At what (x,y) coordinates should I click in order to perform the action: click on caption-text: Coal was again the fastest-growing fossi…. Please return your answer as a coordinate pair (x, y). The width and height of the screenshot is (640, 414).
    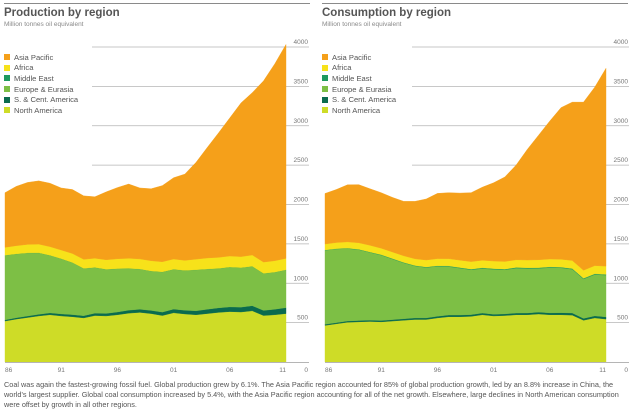
    Looking at the image, I should click on (311, 394).